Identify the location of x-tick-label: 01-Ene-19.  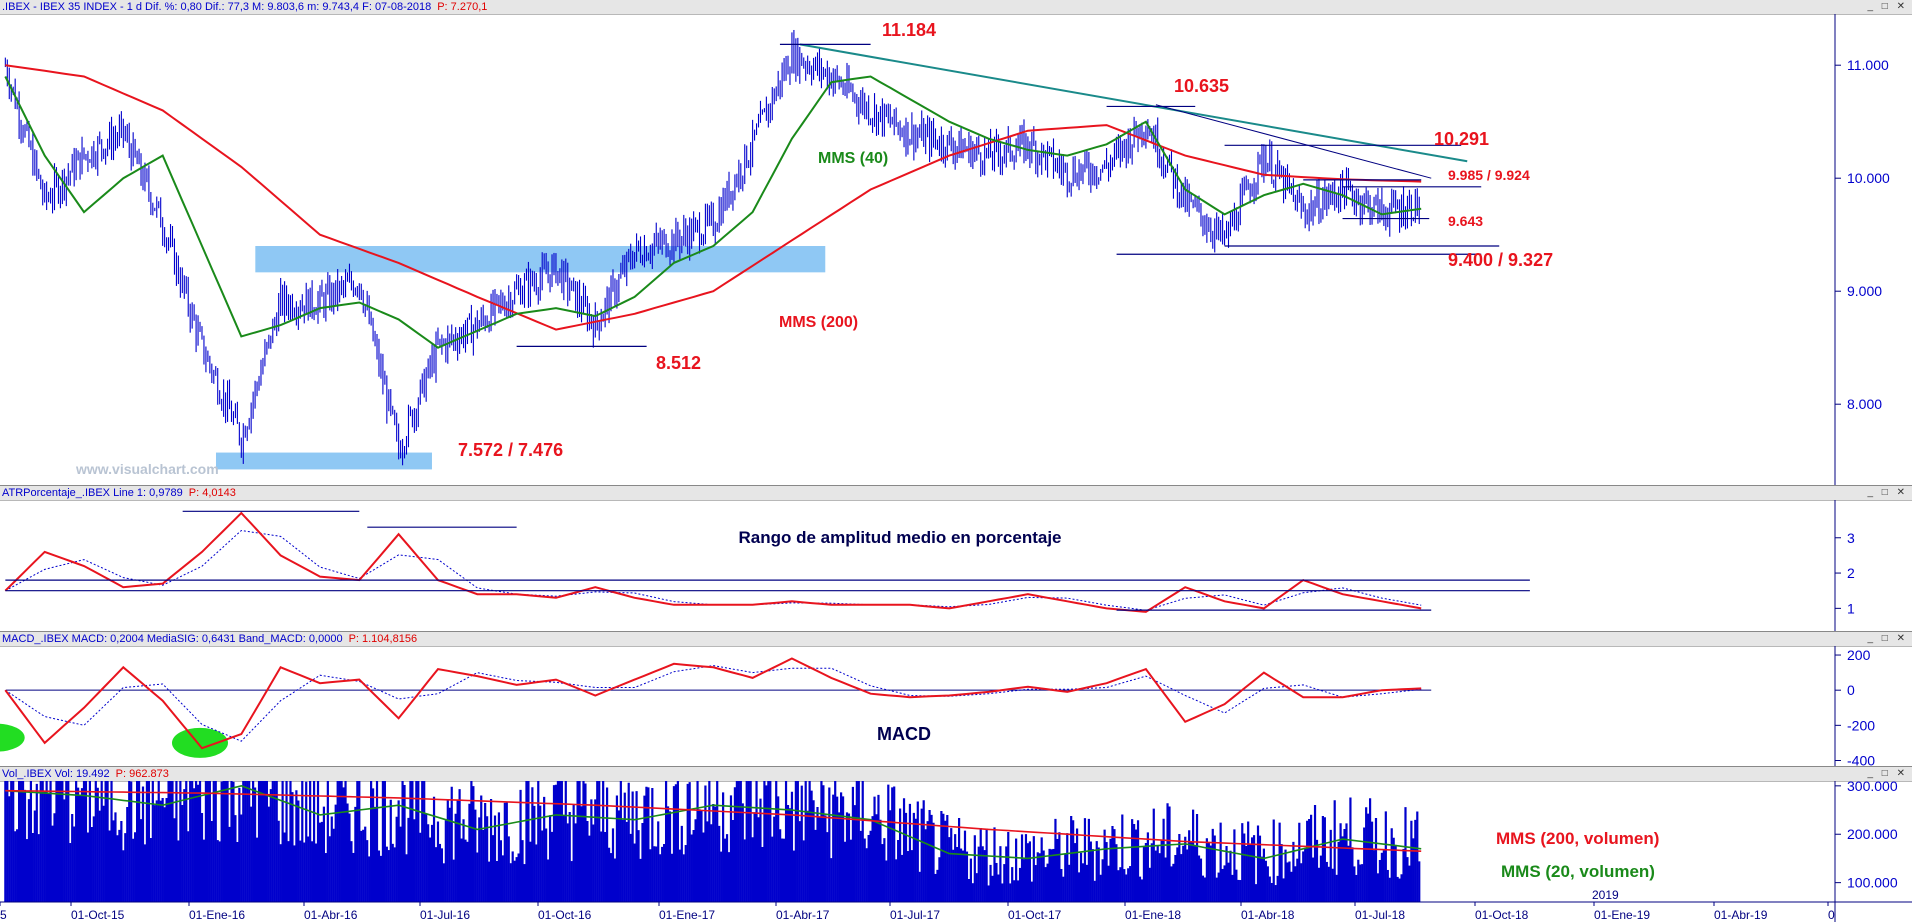
(1622, 915).